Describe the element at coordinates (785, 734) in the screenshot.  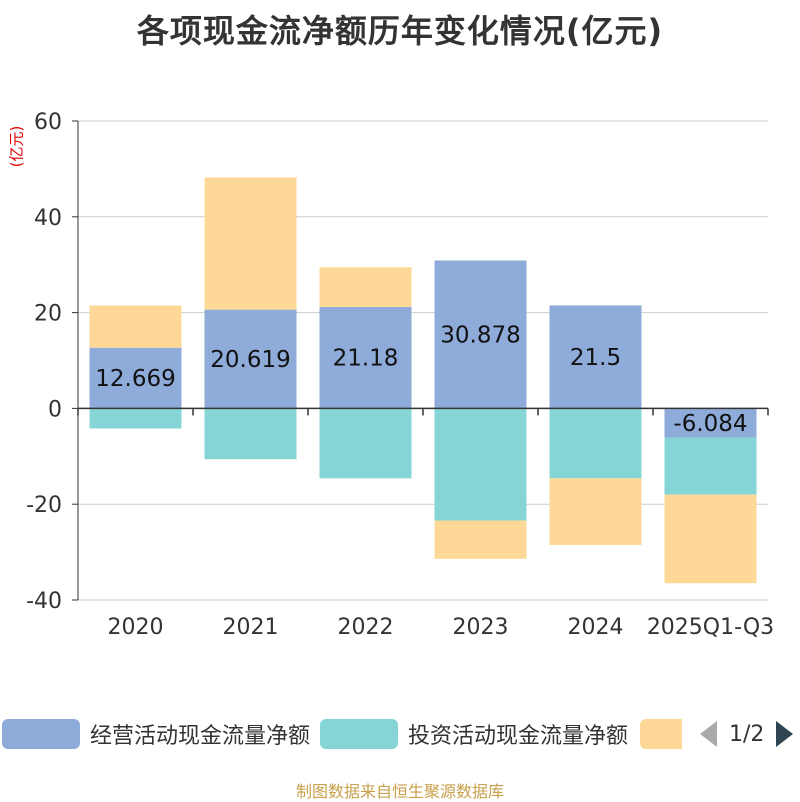
I see `legend-next-page-icon` at that location.